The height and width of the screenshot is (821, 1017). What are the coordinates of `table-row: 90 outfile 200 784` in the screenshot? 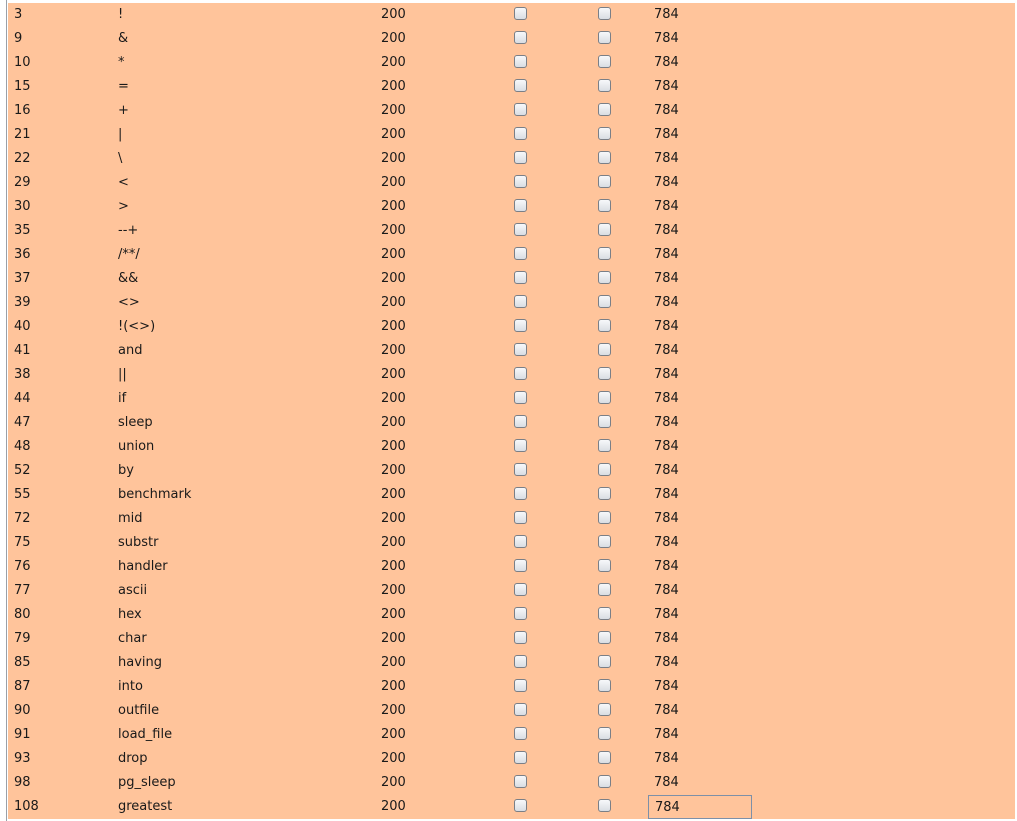 It's located at (511, 711).